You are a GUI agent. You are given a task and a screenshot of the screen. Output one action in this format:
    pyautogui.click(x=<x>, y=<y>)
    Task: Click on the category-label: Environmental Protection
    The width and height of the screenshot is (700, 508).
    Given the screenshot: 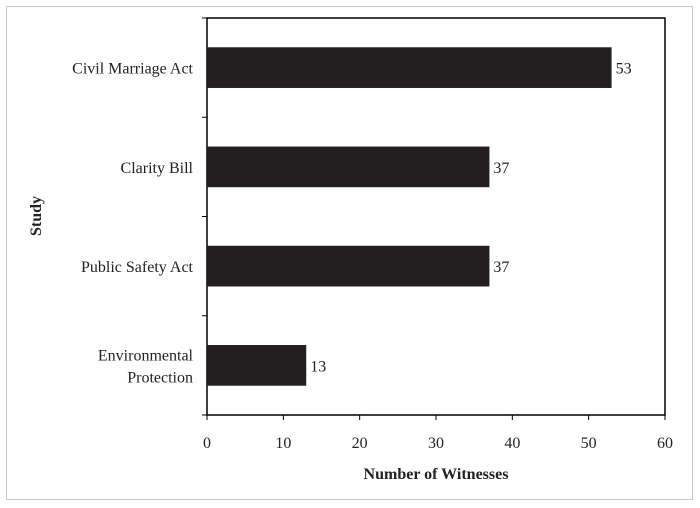 What is the action you would take?
    pyautogui.click(x=146, y=366)
    